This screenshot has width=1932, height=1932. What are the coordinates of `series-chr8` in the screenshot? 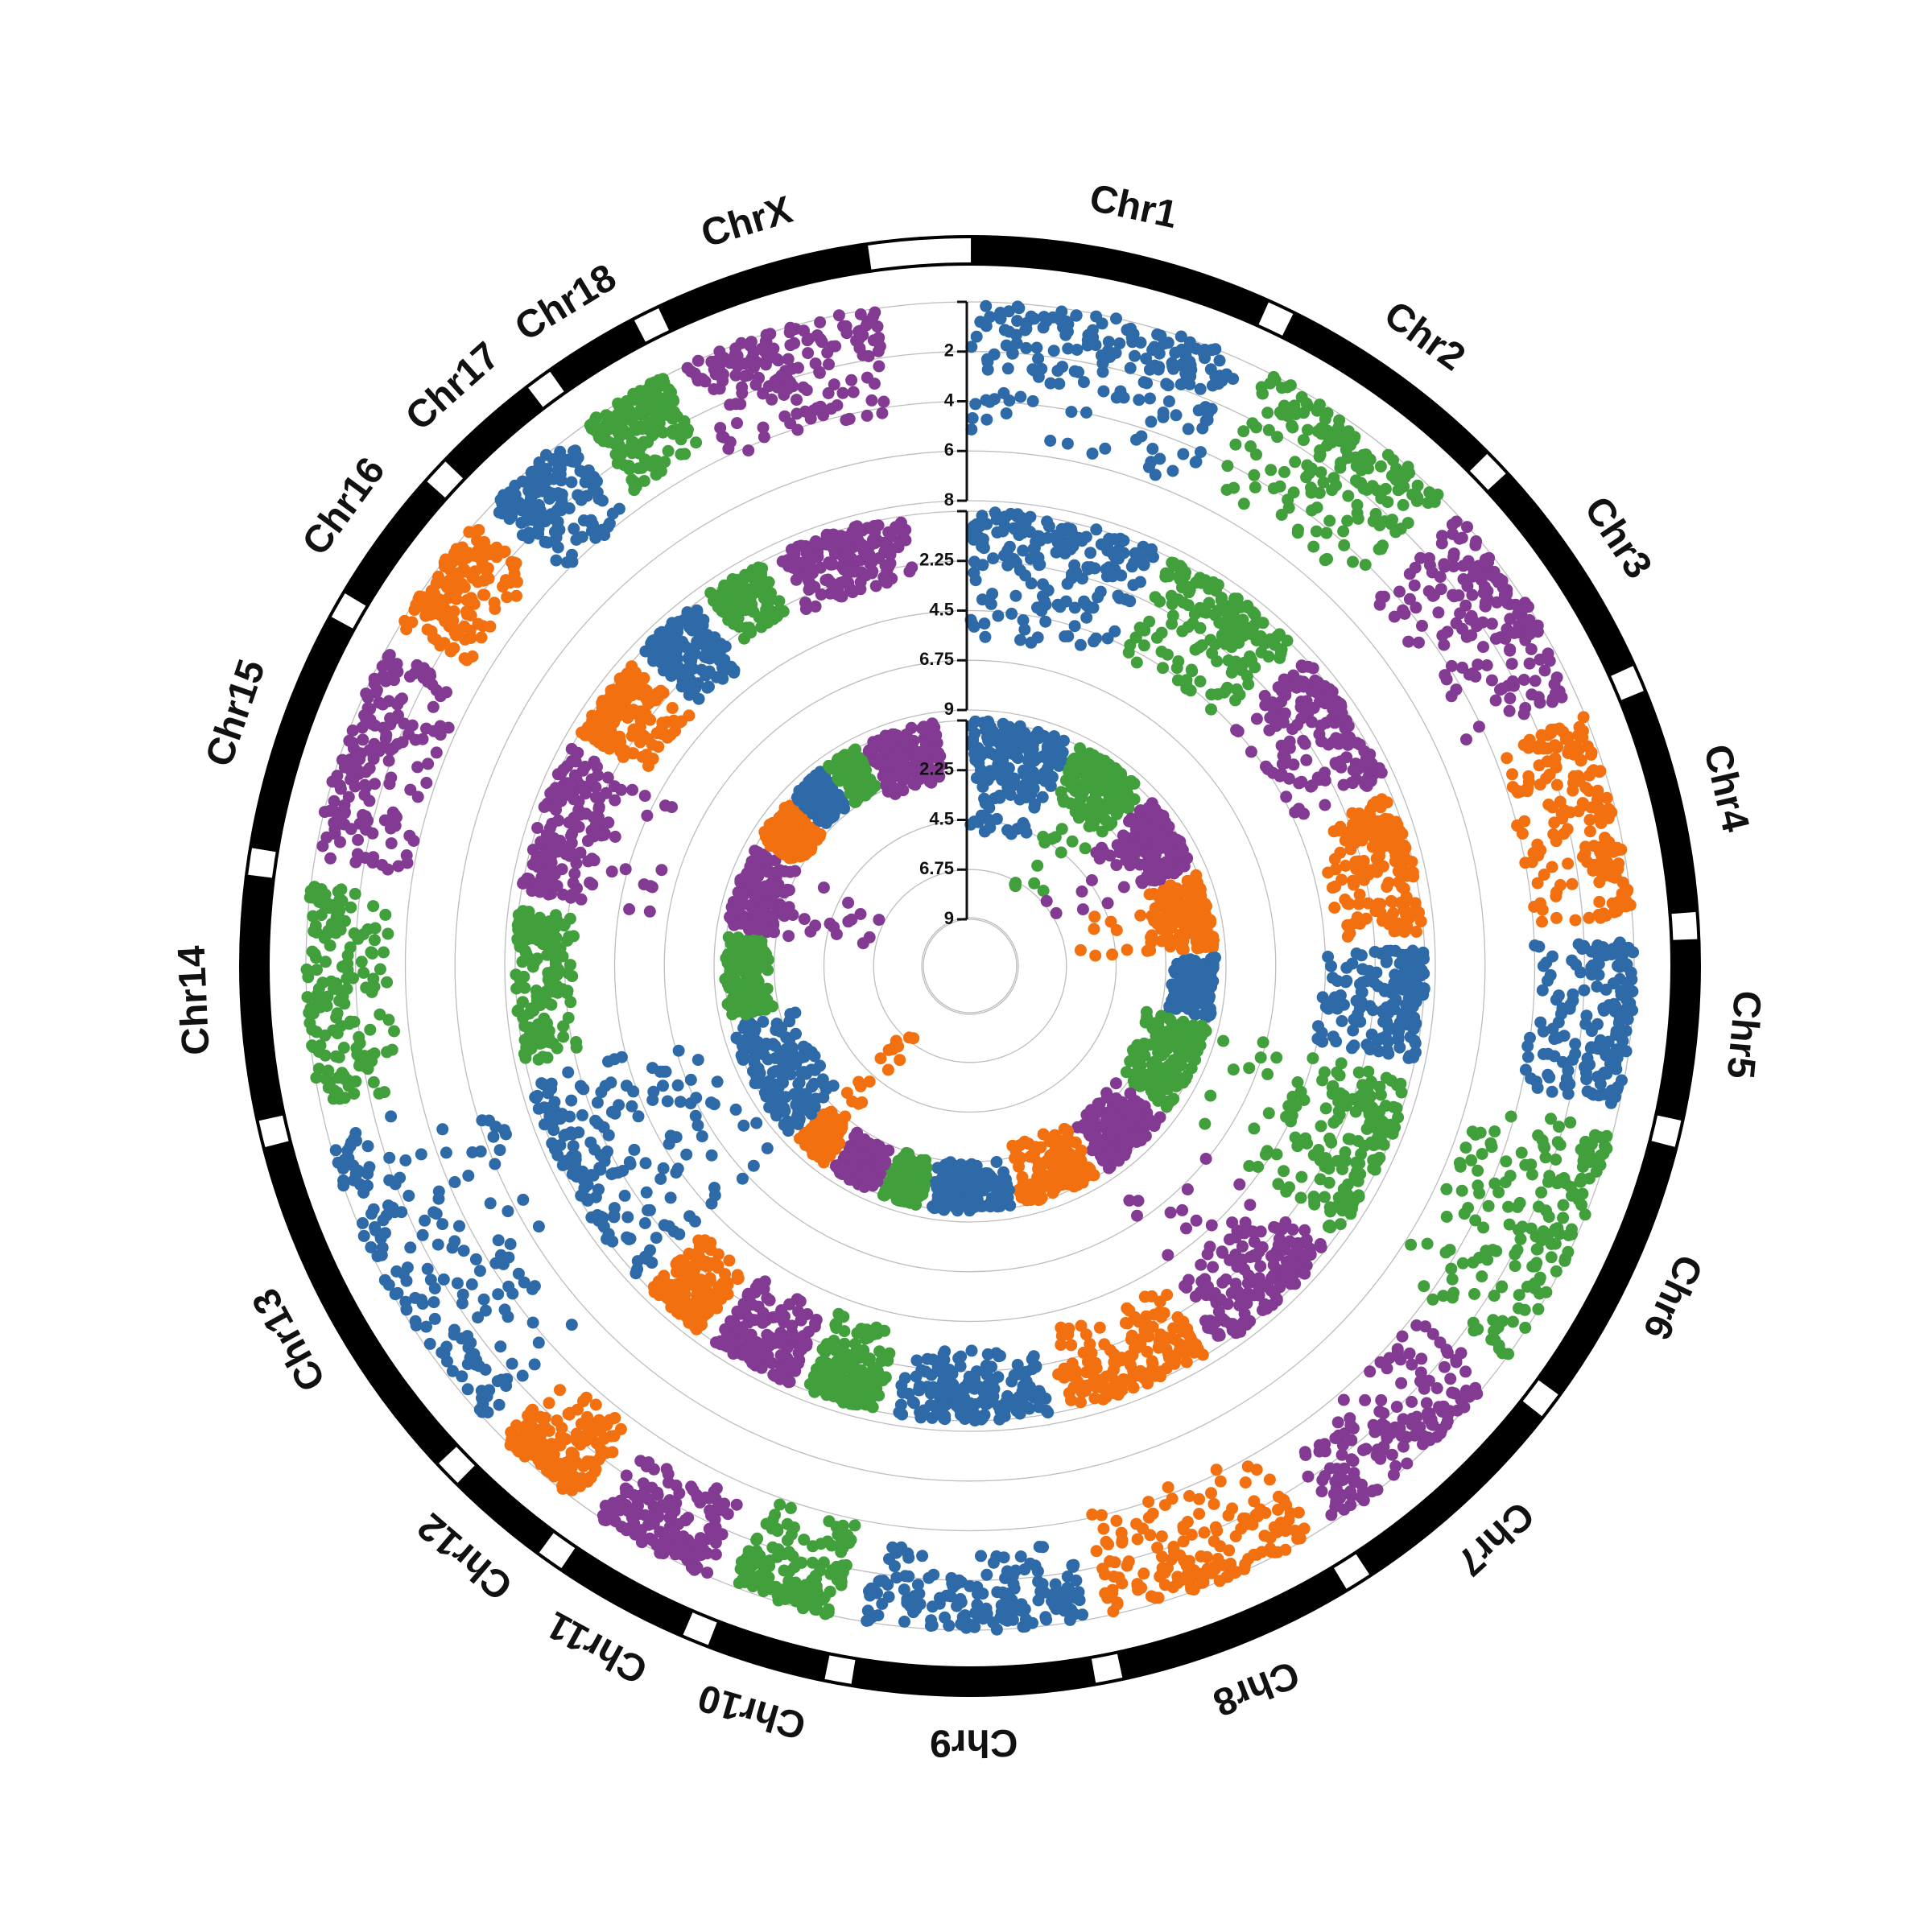 It's located at (1130, 1349).